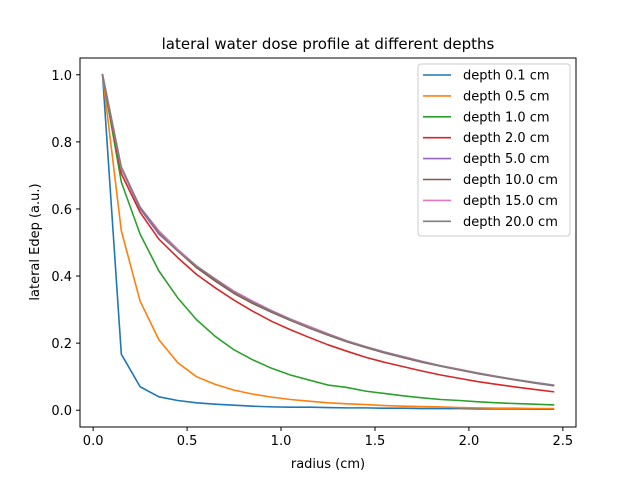 The height and width of the screenshot is (480, 640). What do you see at coordinates (563, 441) in the screenshot?
I see `x-tick-label: 2.5` at bounding box center [563, 441].